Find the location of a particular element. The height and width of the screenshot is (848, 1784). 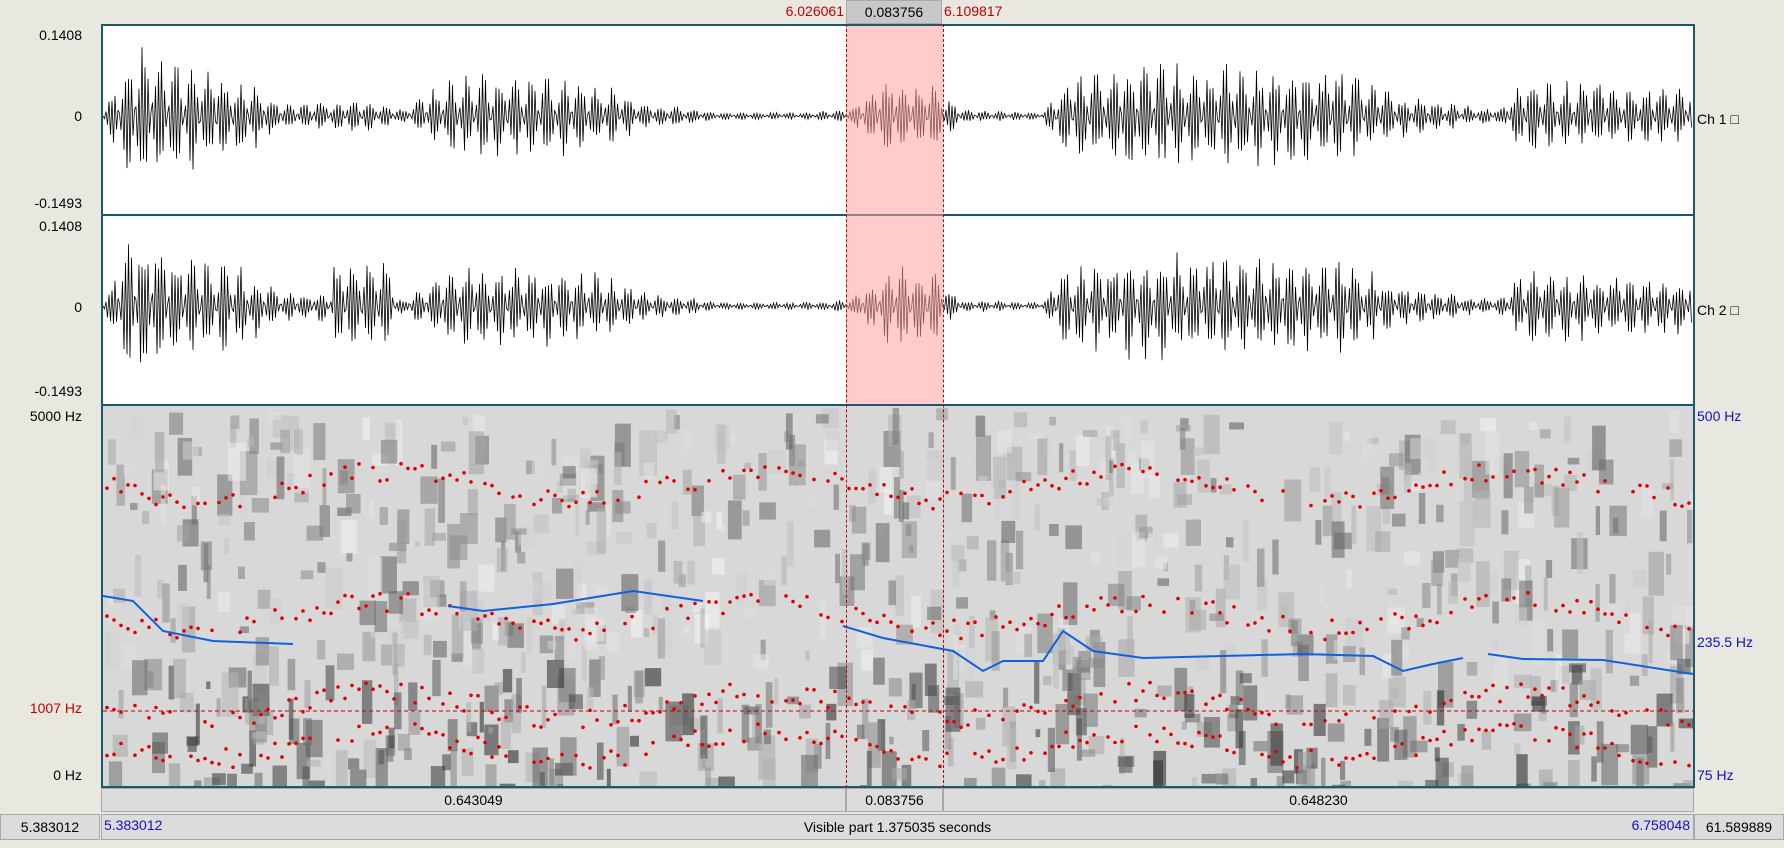

ch2-ymin-label: -0.1493 is located at coordinates (58, 391).